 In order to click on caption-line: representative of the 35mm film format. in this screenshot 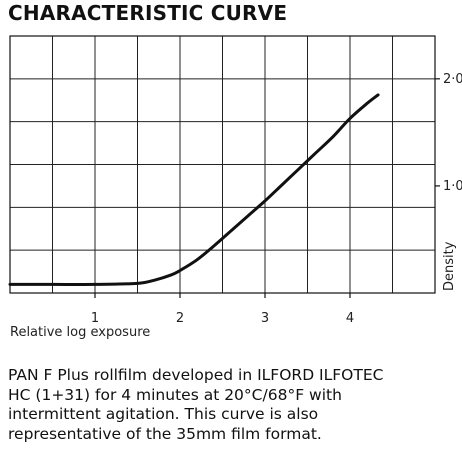, I will do `click(165, 433)`.